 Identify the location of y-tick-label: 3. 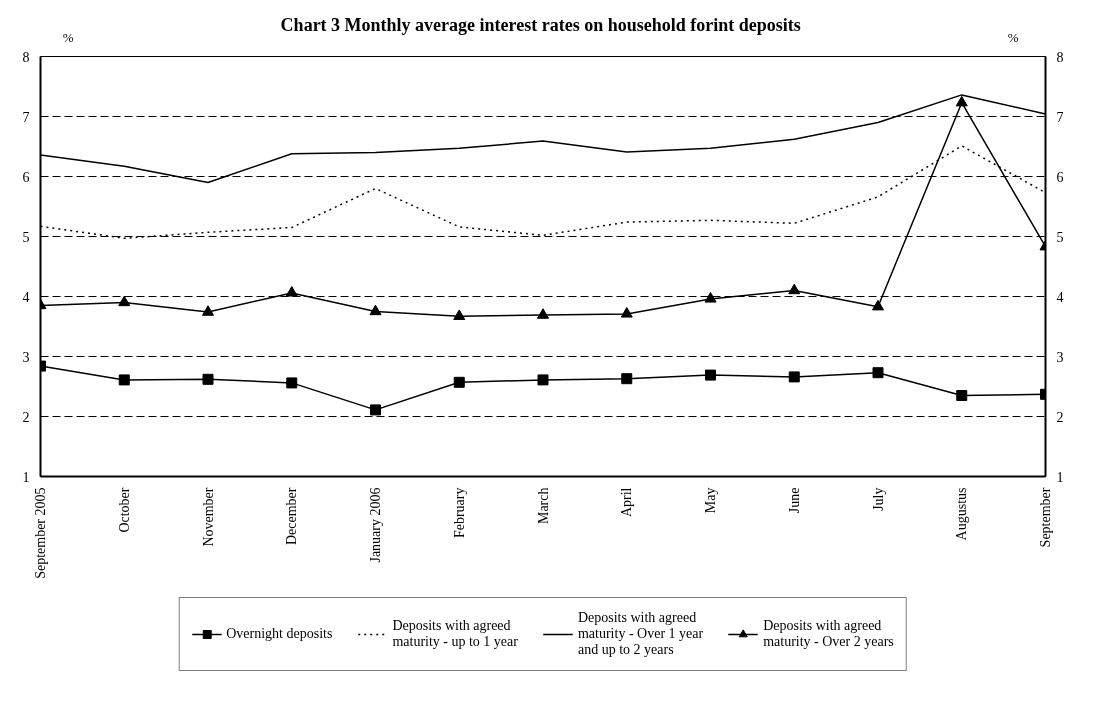
(26, 357).